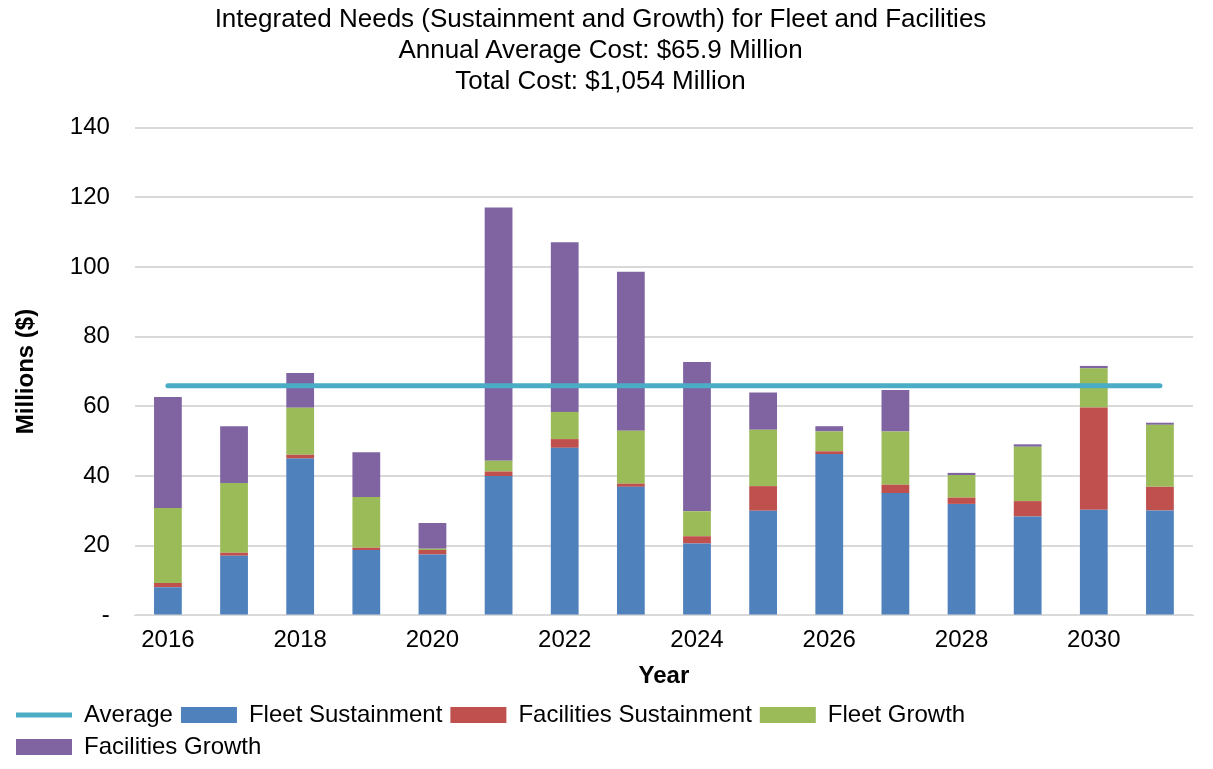 This screenshot has height=769, width=1213. What do you see at coordinates (25, 371) in the screenshot?
I see `y-axis-title: Millions ($)` at bounding box center [25, 371].